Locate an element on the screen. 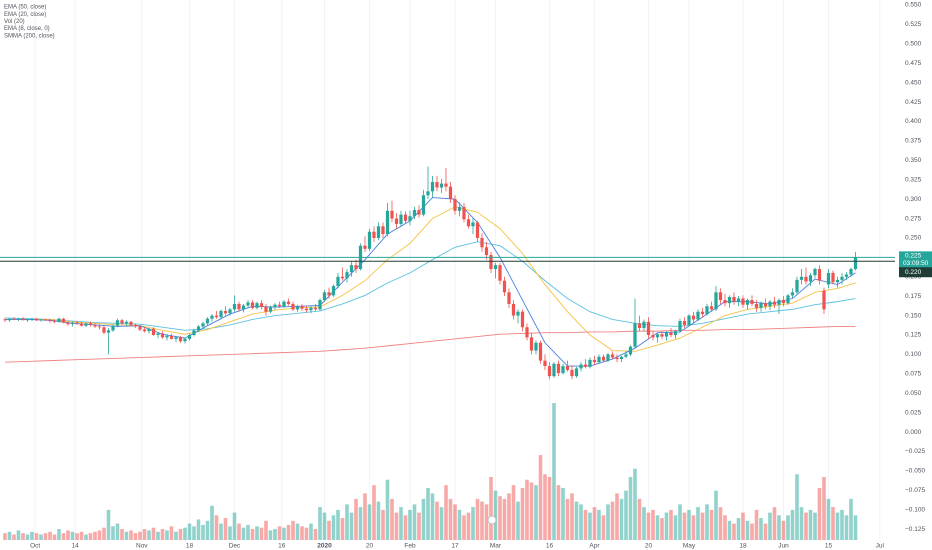 The height and width of the screenshot is (550, 932). x-tick-label: 15 is located at coordinates (829, 546).